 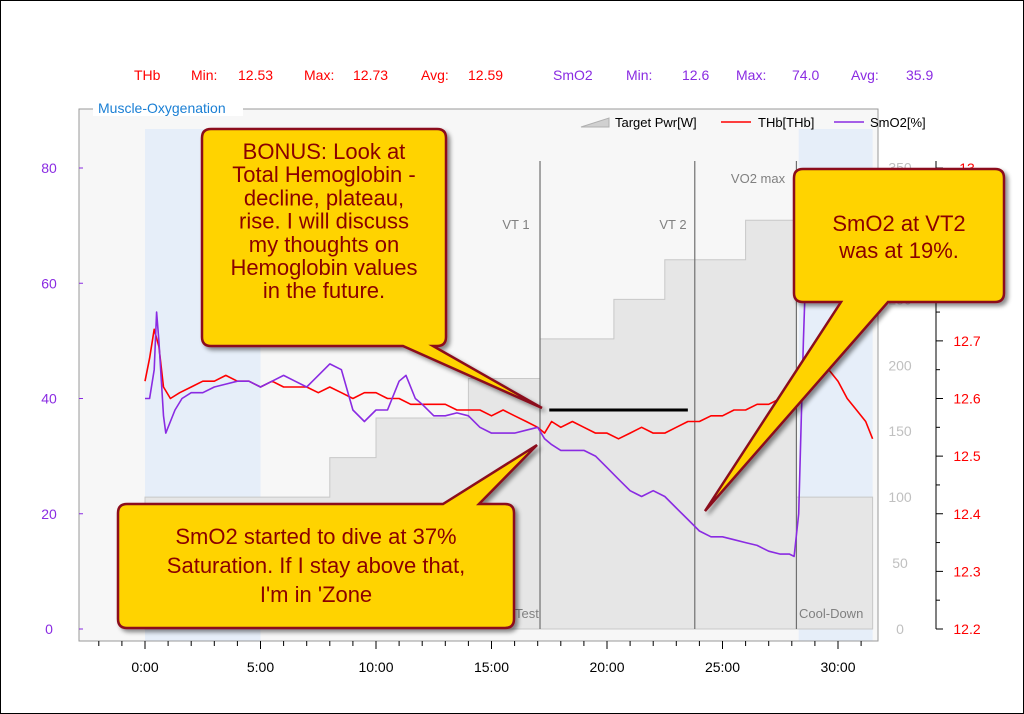 I want to click on thb-min-label: Min:, so click(x=204, y=75).